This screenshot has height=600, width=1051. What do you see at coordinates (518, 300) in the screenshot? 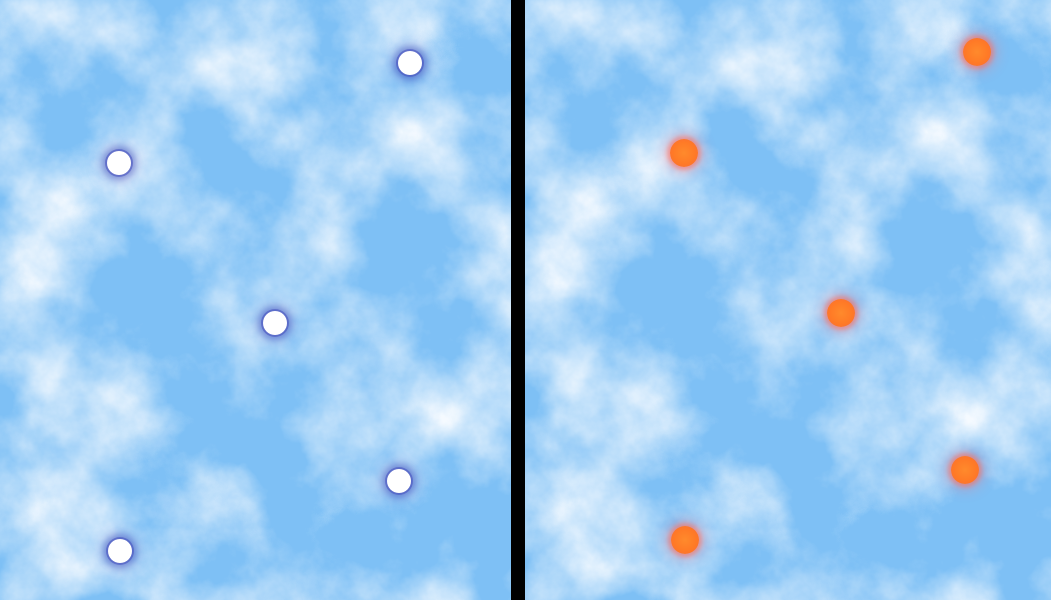
I see `panel-divider` at bounding box center [518, 300].